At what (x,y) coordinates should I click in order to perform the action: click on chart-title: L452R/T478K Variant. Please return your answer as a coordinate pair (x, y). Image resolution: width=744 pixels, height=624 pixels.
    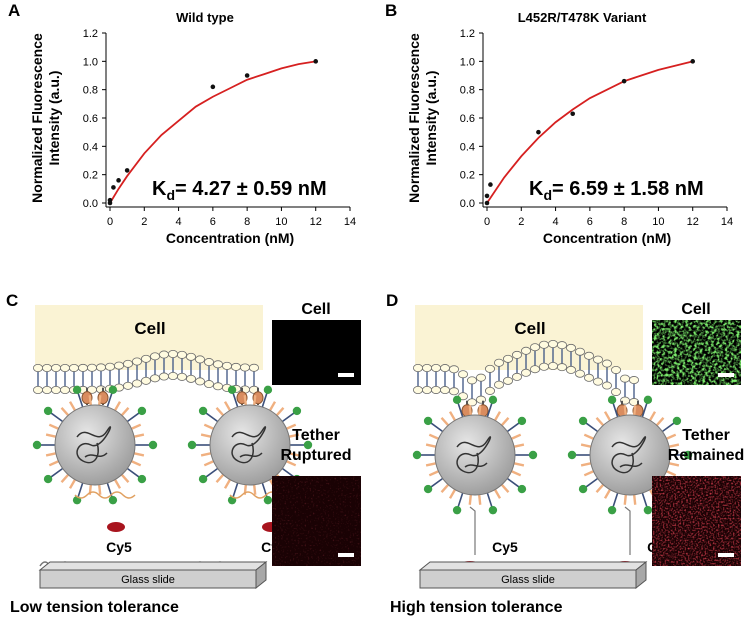
    Looking at the image, I should click on (582, 17).